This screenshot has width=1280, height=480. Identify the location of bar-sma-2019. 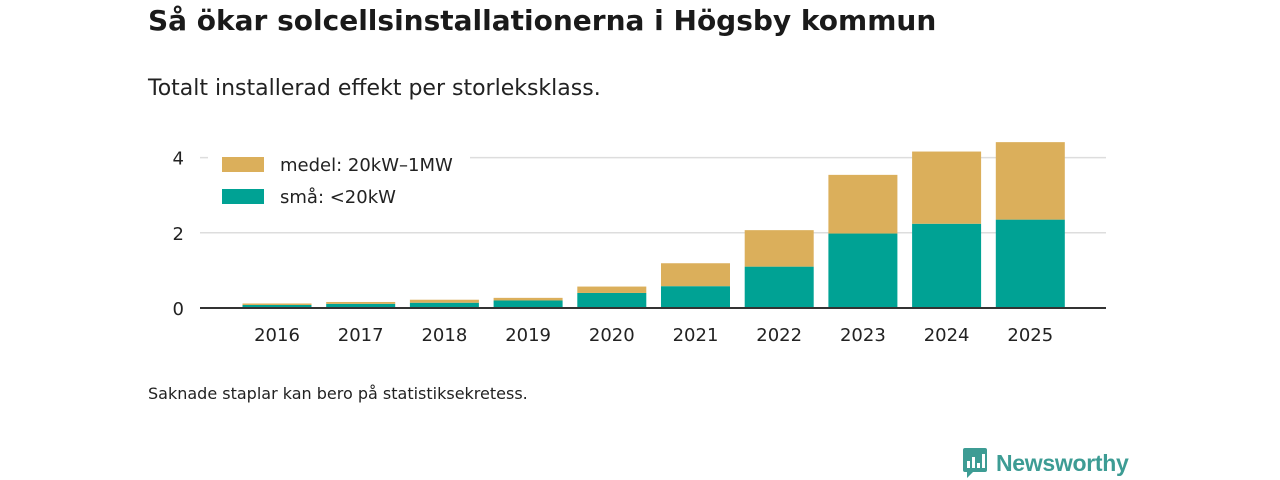
(528, 304).